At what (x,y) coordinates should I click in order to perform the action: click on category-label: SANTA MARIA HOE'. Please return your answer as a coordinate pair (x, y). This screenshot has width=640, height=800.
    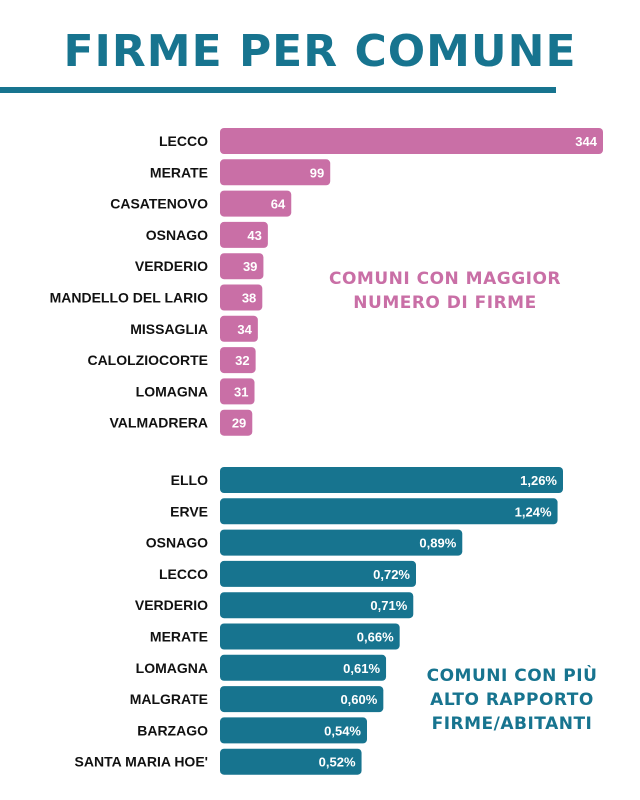
    Looking at the image, I should click on (141, 762).